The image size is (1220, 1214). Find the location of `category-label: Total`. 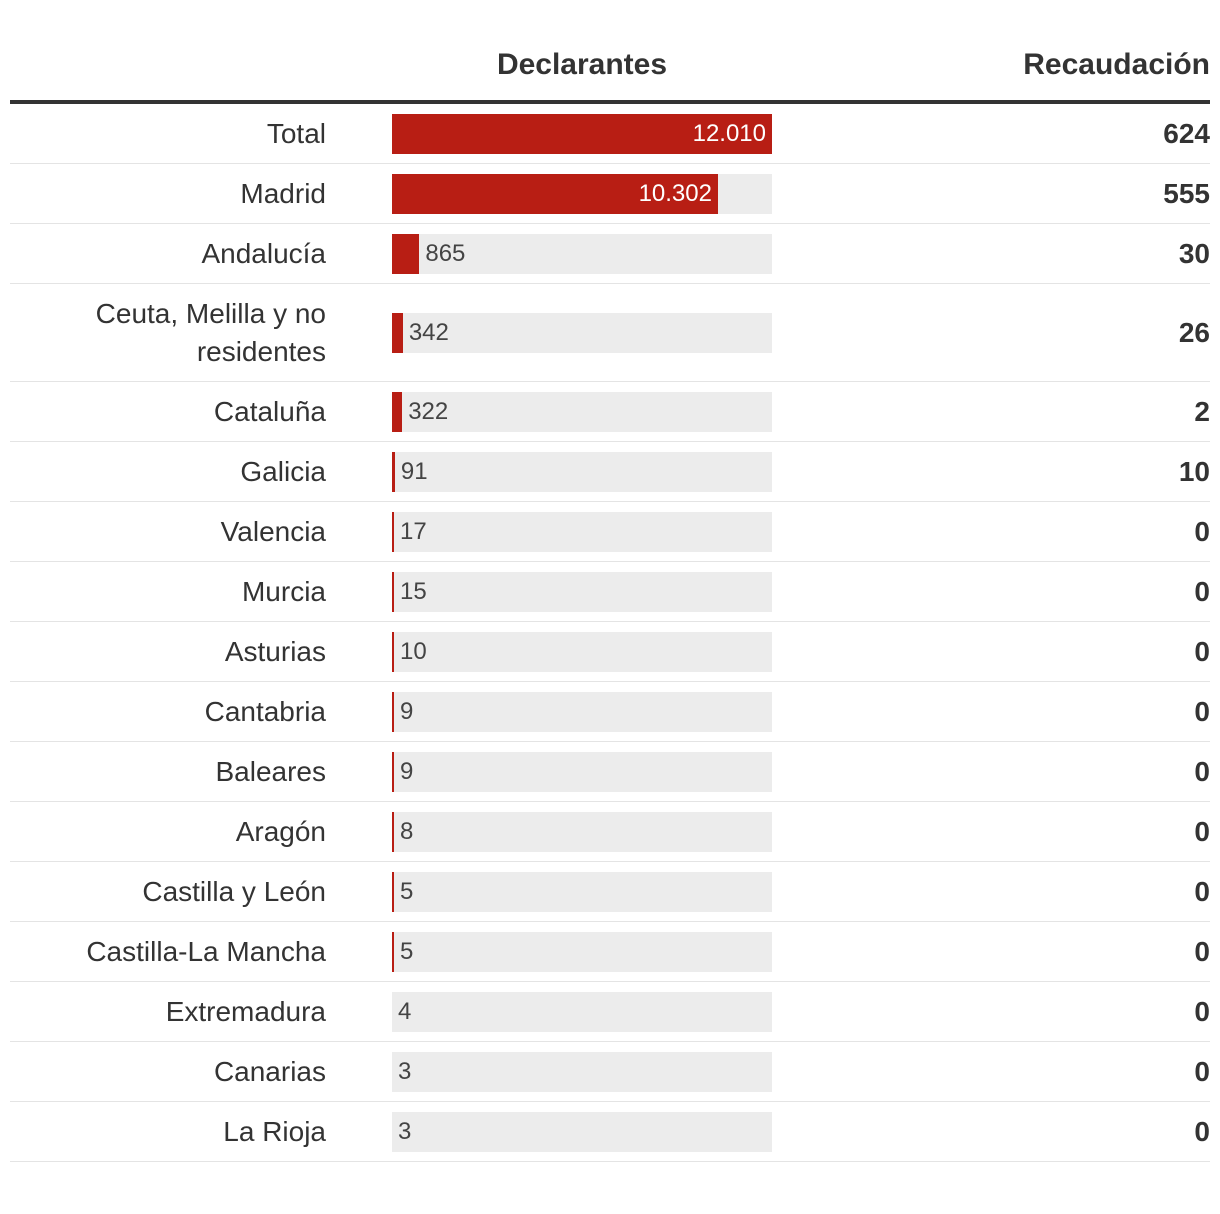

category-label: Total is located at coordinates (296, 133).